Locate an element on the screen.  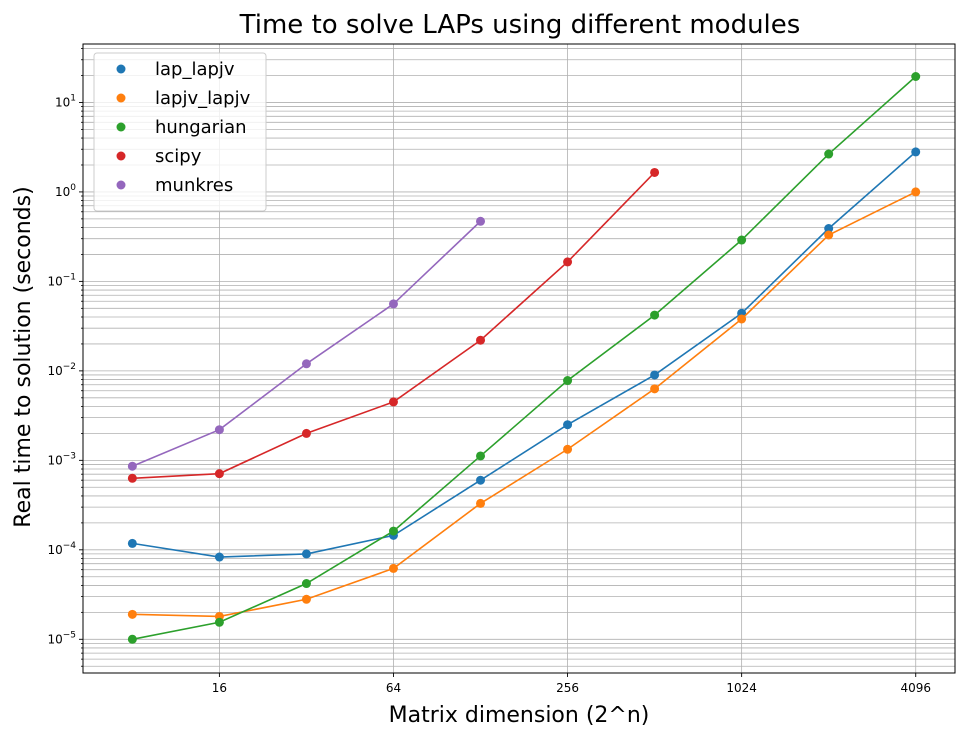
y-tick-label: 10⁻⁵ is located at coordinates (61, 638).